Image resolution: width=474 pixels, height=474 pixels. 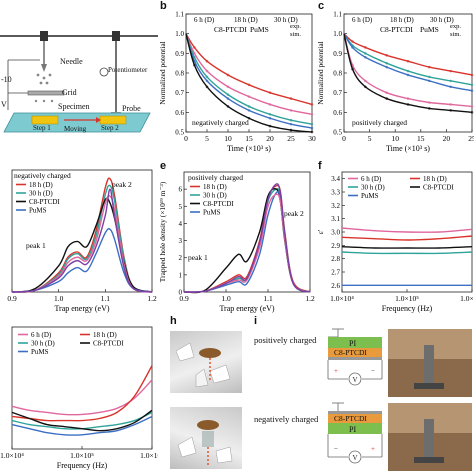 I want to click on y-axis-label: ε', so click(x=320, y=231).